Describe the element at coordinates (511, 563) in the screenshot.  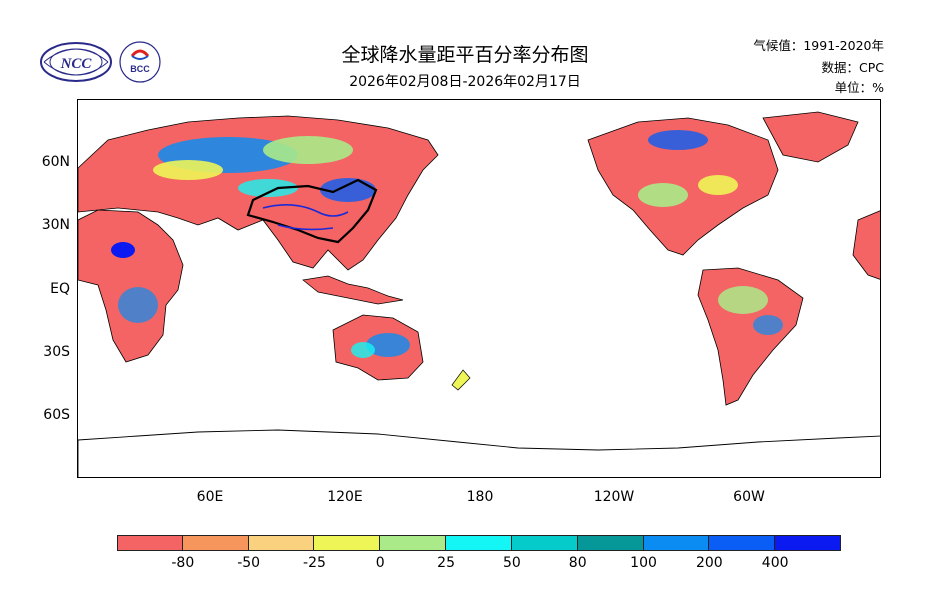
I see `colorbar-tick-label: 50` at that location.